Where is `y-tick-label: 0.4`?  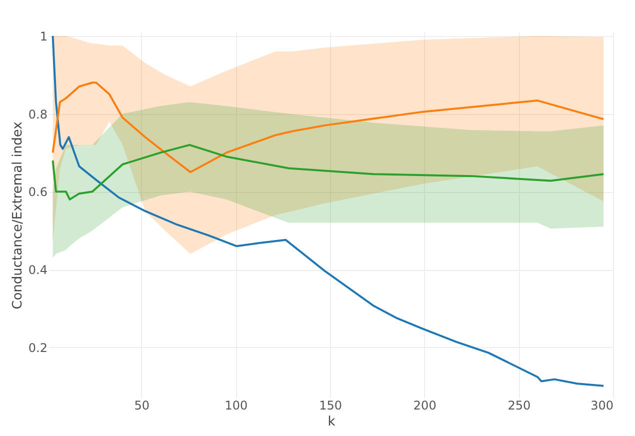
y-tick-label: 0.4 is located at coordinates (38, 270).